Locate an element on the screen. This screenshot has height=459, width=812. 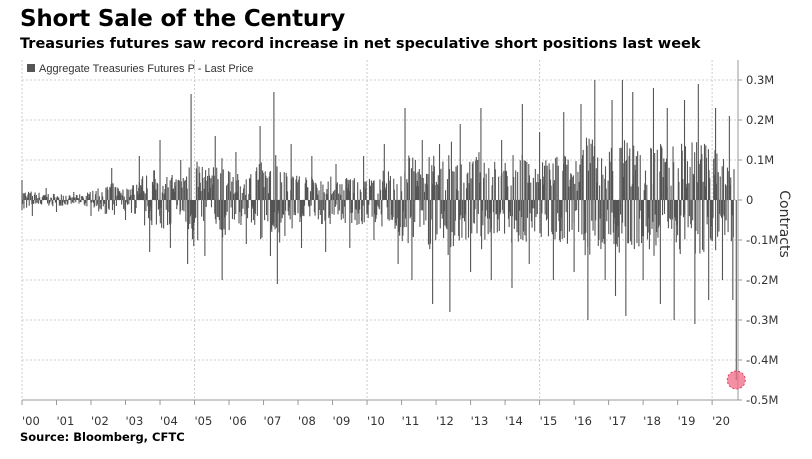
x-tick-label: '17 is located at coordinates (618, 421).